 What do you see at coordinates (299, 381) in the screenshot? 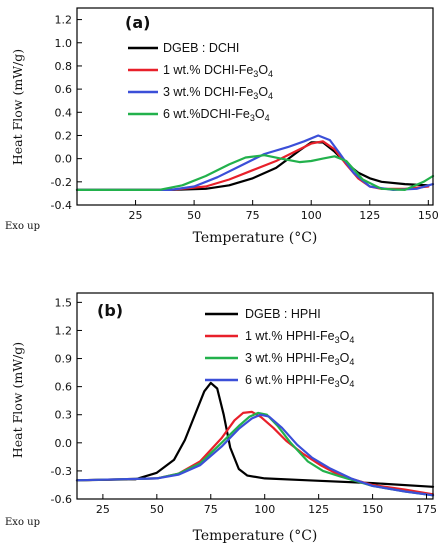
I see `legend-label-4: 6 wt.% HPHI-Fe3O4` at bounding box center [299, 381].